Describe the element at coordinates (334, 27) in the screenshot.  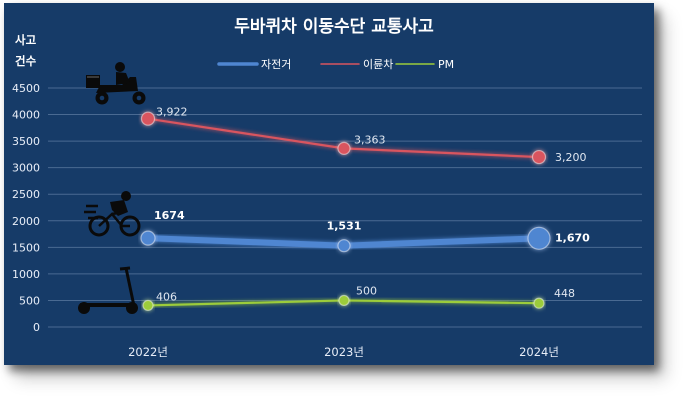
I see `chart-title: 두바퀴차 이동수단 교통사고` at that location.